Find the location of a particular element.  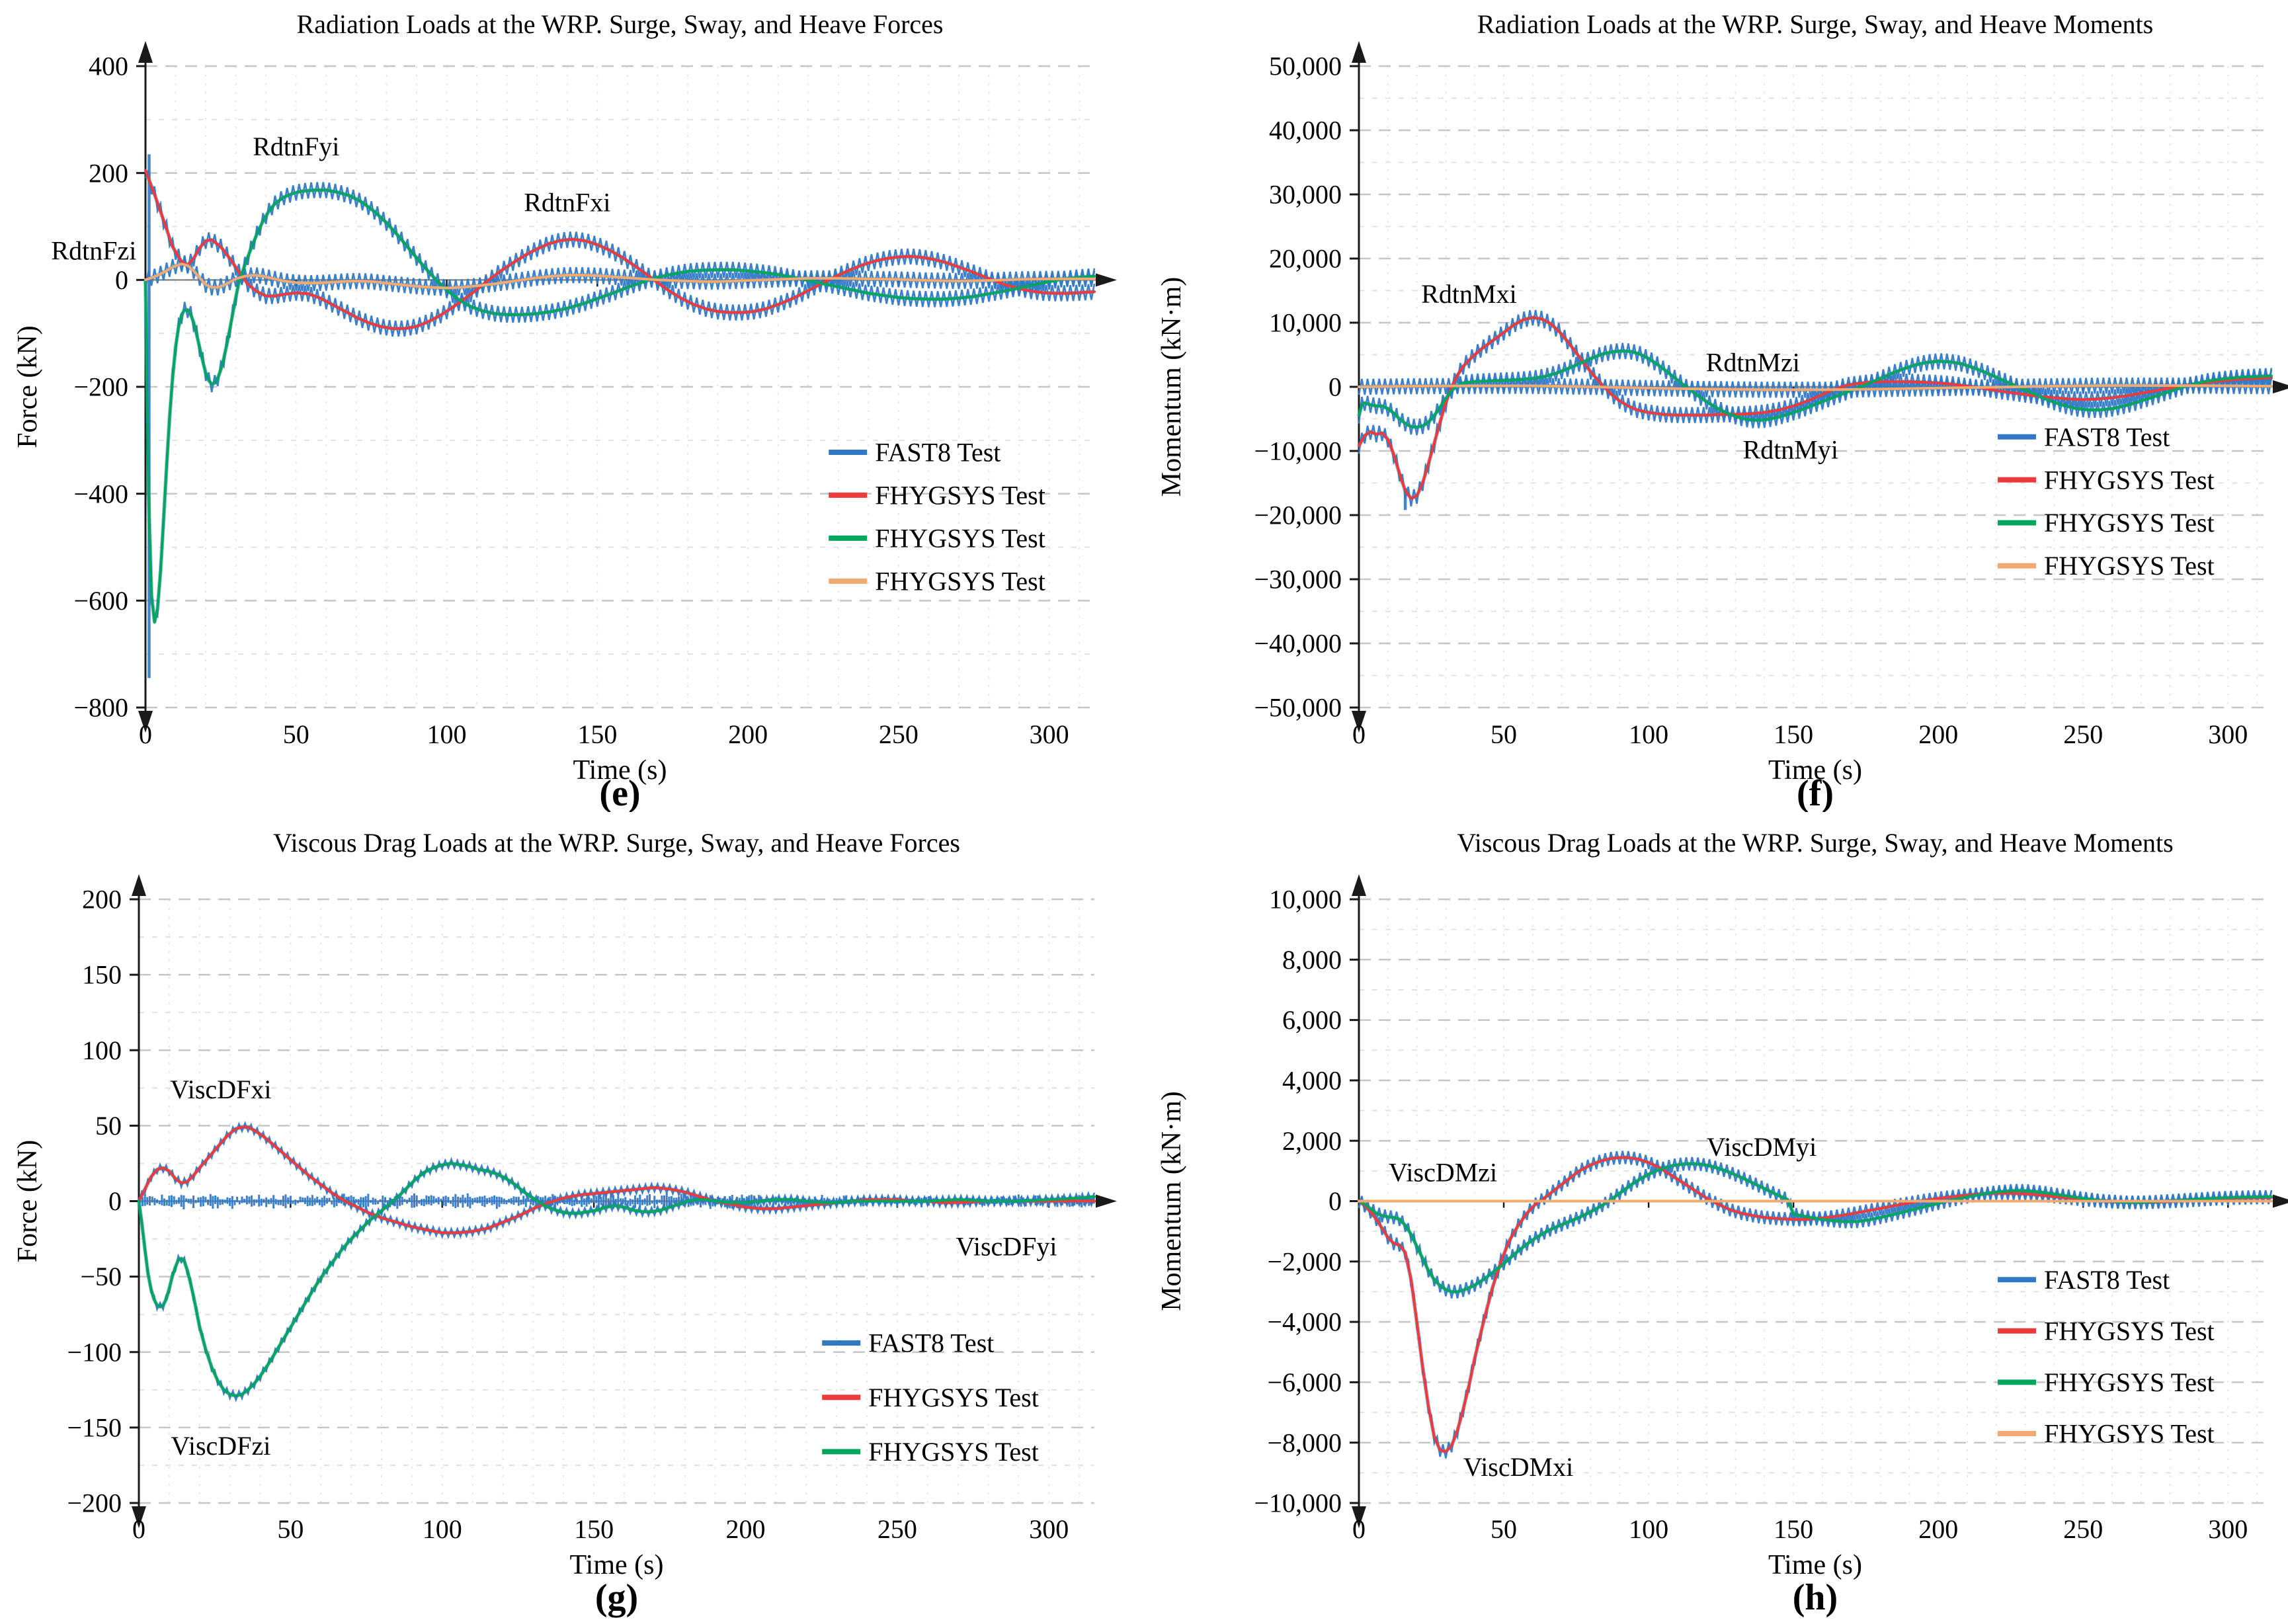

y-tick-label: 4,000 is located at coordinates (1312, 1081).